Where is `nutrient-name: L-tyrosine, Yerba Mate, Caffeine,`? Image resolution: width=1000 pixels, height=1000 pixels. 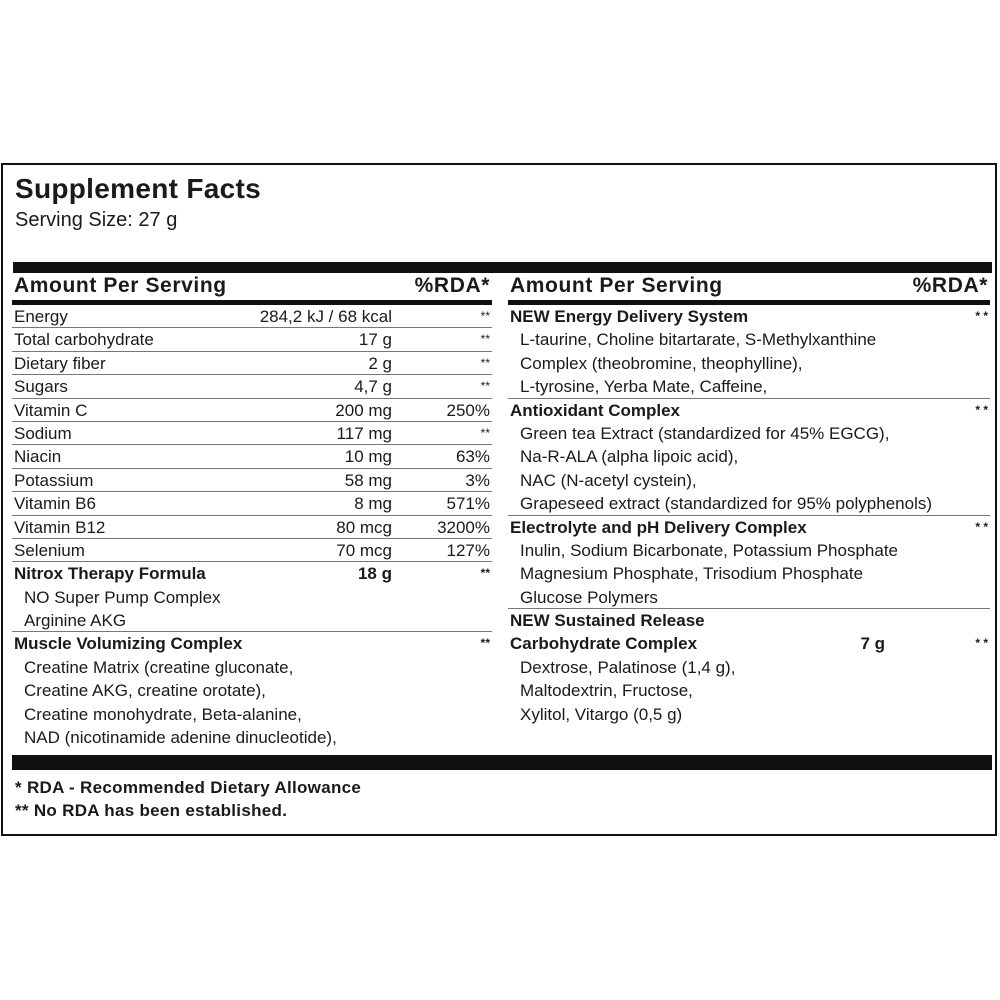
nutrient-name: L-tyrosine, Yerba Mate, Caffeine, is located at coordinates (644, 387).